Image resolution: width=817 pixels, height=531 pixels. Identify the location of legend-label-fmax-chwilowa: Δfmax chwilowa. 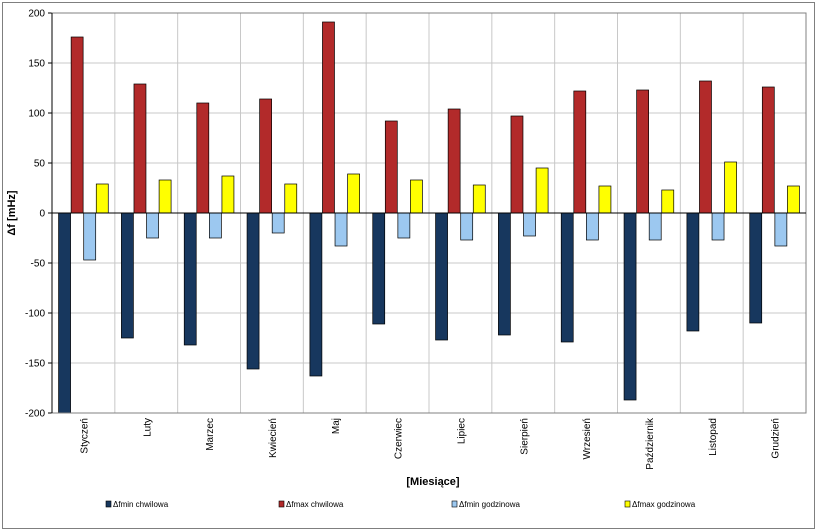
(315, 504).